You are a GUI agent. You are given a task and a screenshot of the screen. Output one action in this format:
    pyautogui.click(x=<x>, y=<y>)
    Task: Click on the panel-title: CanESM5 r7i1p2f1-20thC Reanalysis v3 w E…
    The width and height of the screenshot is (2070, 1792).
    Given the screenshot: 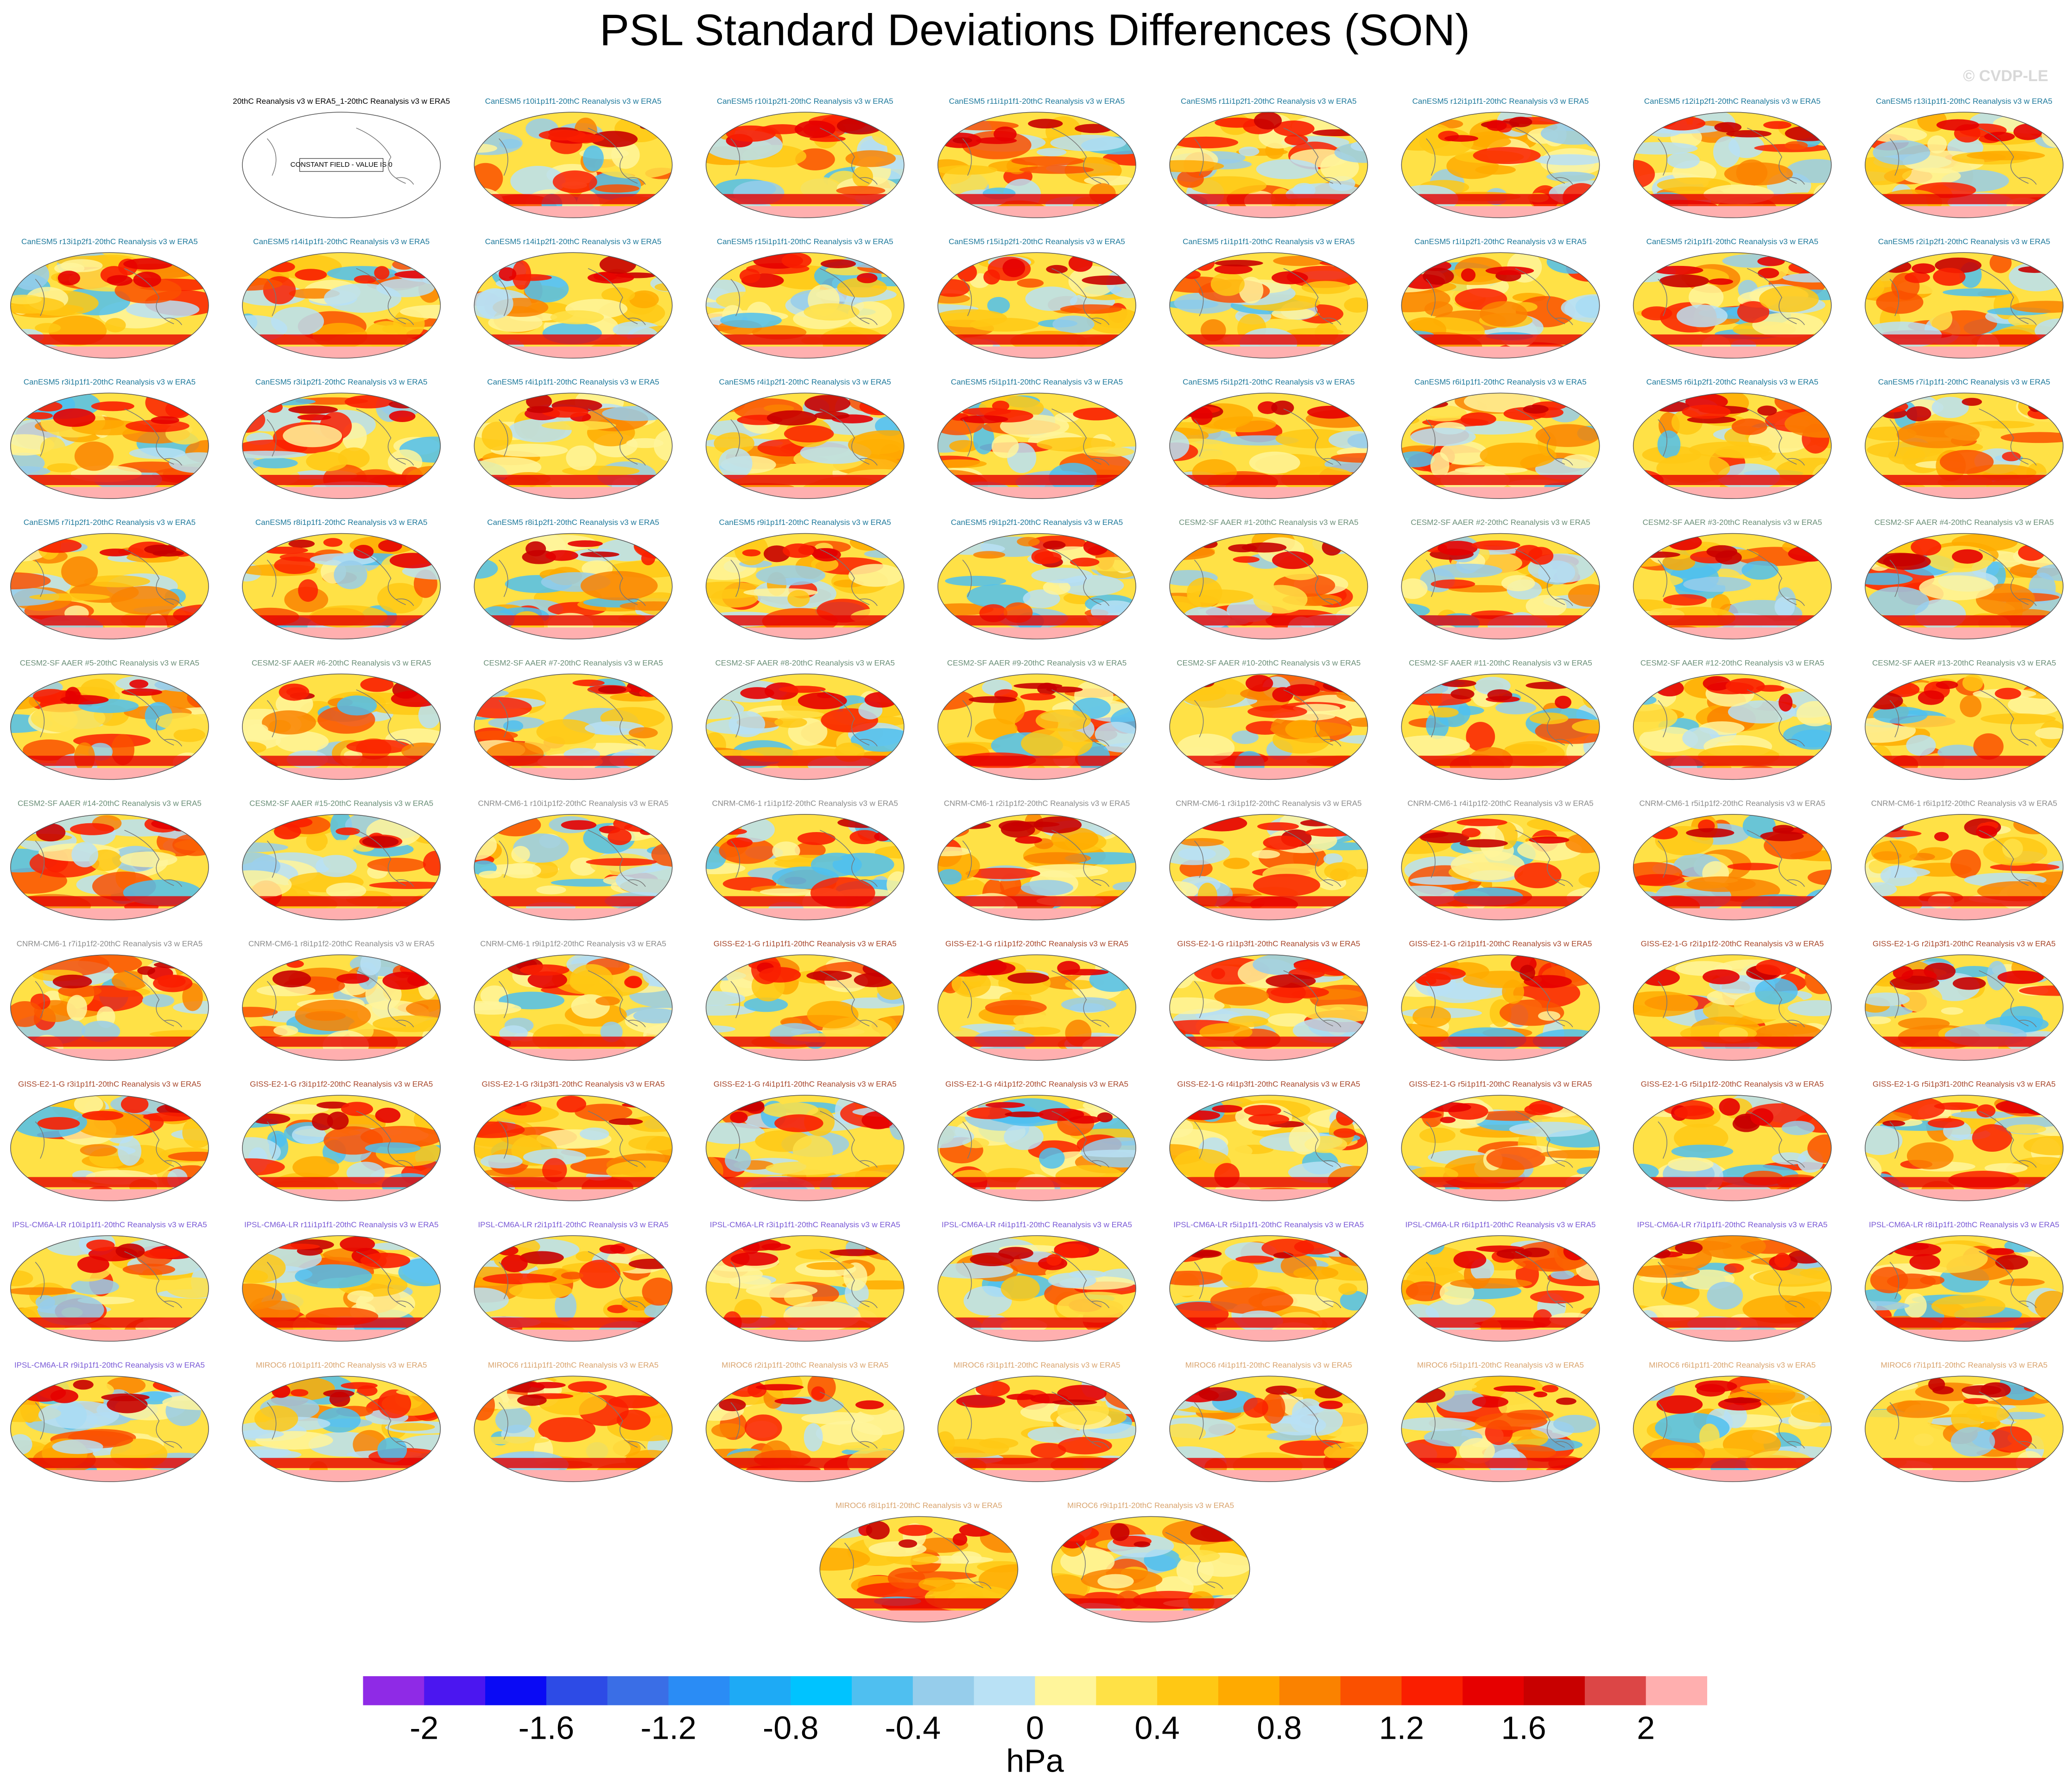 What is the action you would take?
    pyautogui.click(x=110, y=522)
    